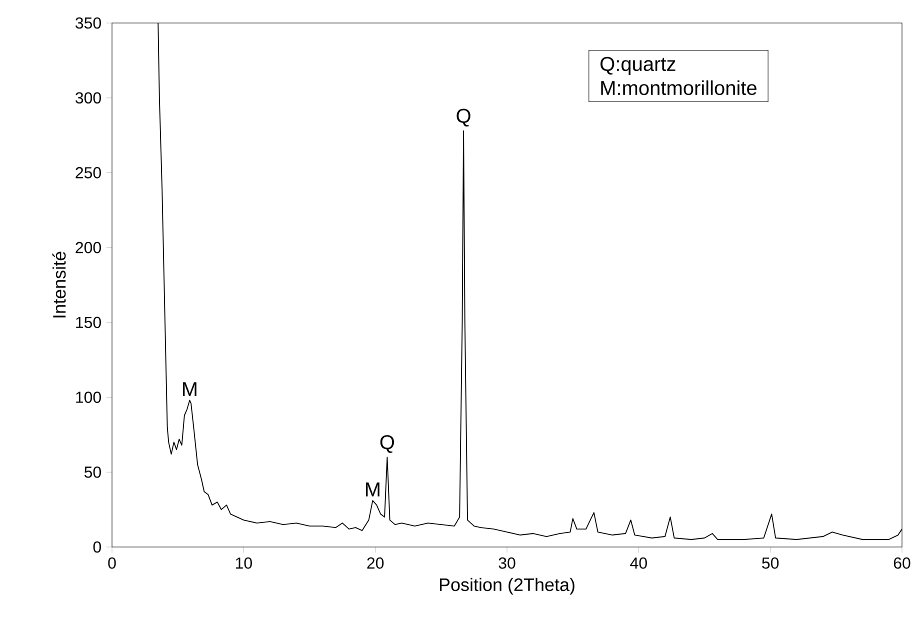 This screenshot has height=626, width=916. What do you see at coordinates (112, 563) in the screenshot?
I see `x-tick-label: 0` at bounding box center [112, 563].